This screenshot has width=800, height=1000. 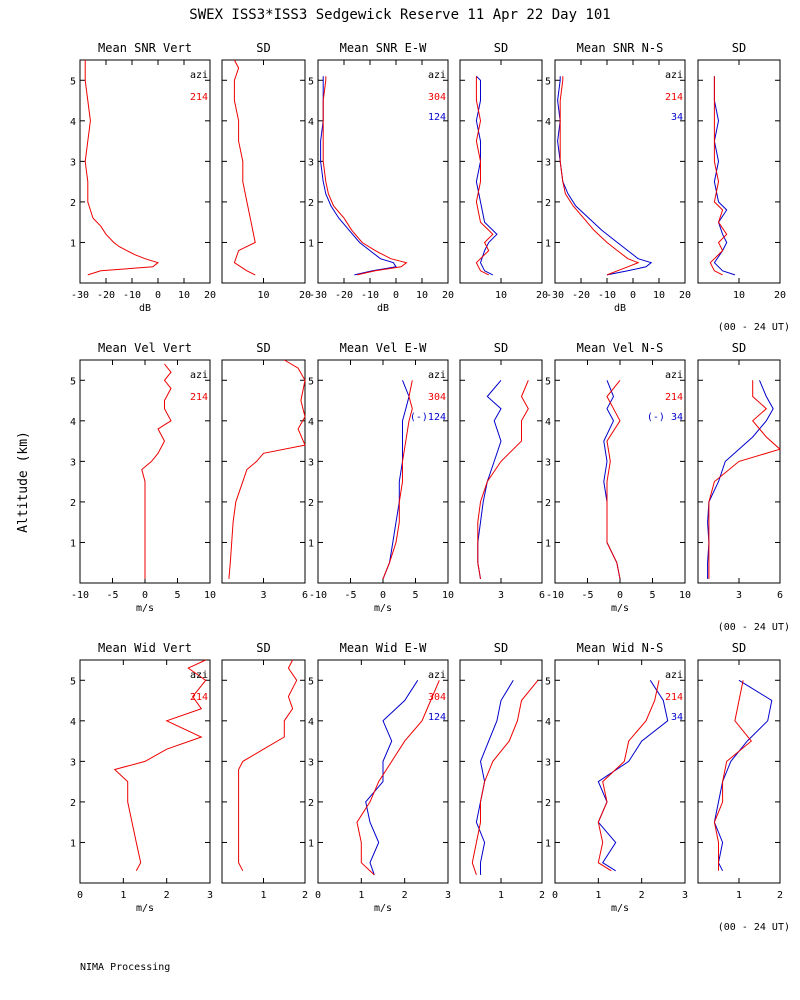 I want to click on ut-note-row-3: (00 - 24 UT), so click(x=754, y=927).